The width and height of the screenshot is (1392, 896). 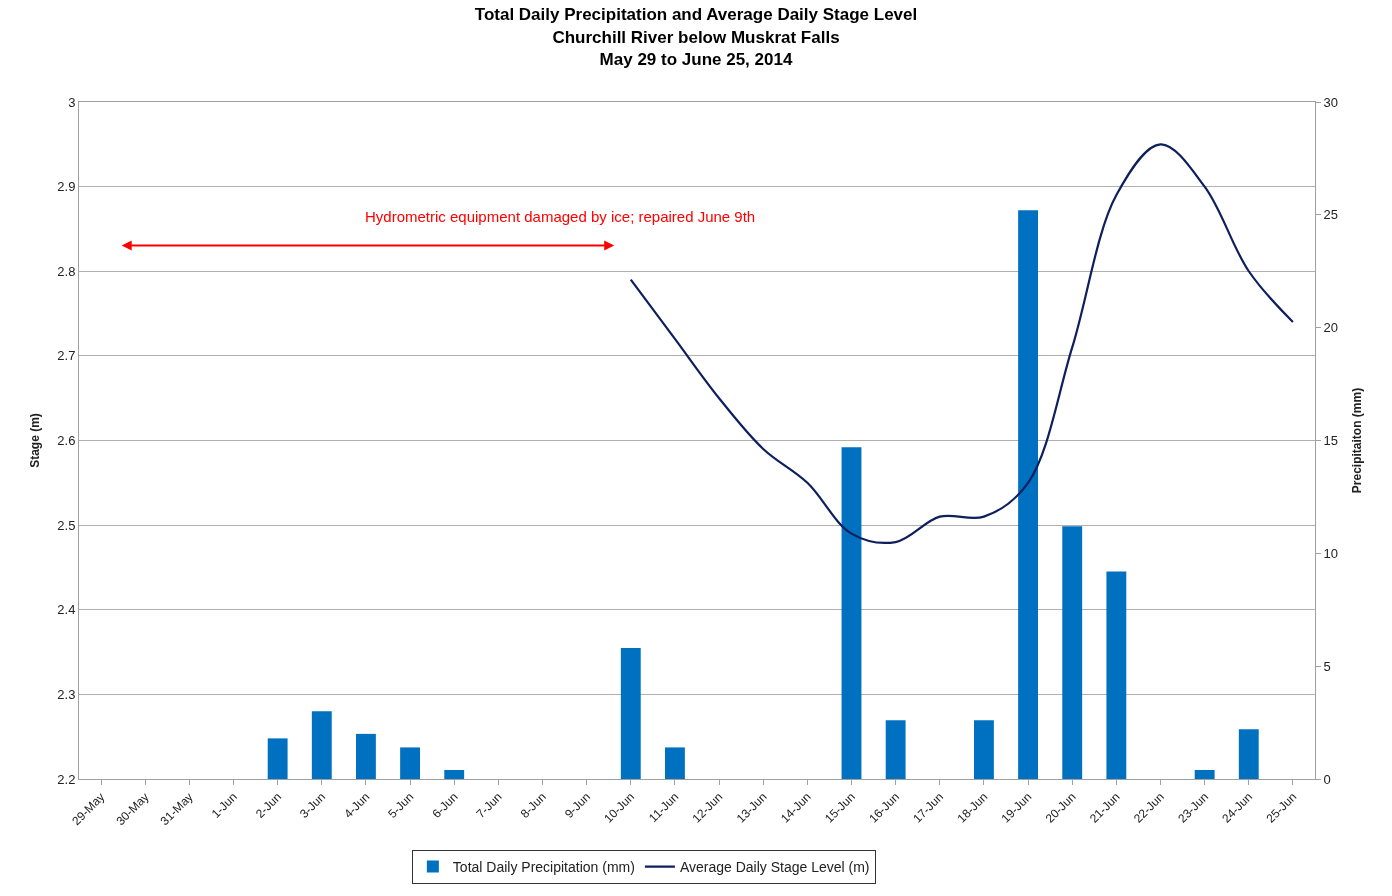 What do you see at coordinates (1331, 215) in the screenshot?
I see `y2-tick-label: 25` at bounding box center [1331, 215].